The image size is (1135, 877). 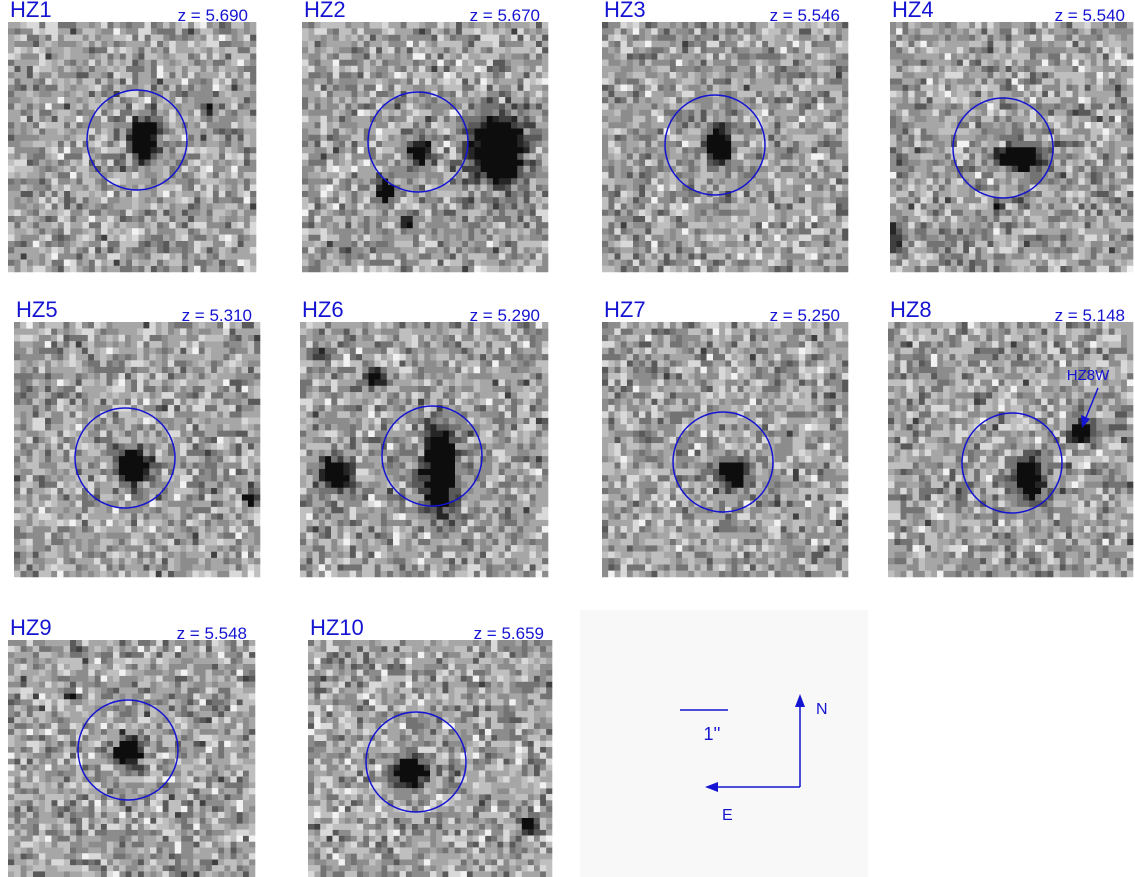 What do you see at coordinates (711, 787) in the screenshot?
I see `east-arrowhead` at bounding box center [711, 787].